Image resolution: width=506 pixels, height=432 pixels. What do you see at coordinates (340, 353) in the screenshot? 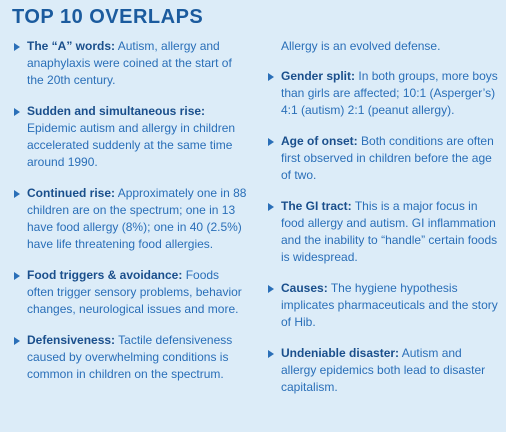
I see `item-heading: Undeniable disaster:` at bounding box center [340, 353].